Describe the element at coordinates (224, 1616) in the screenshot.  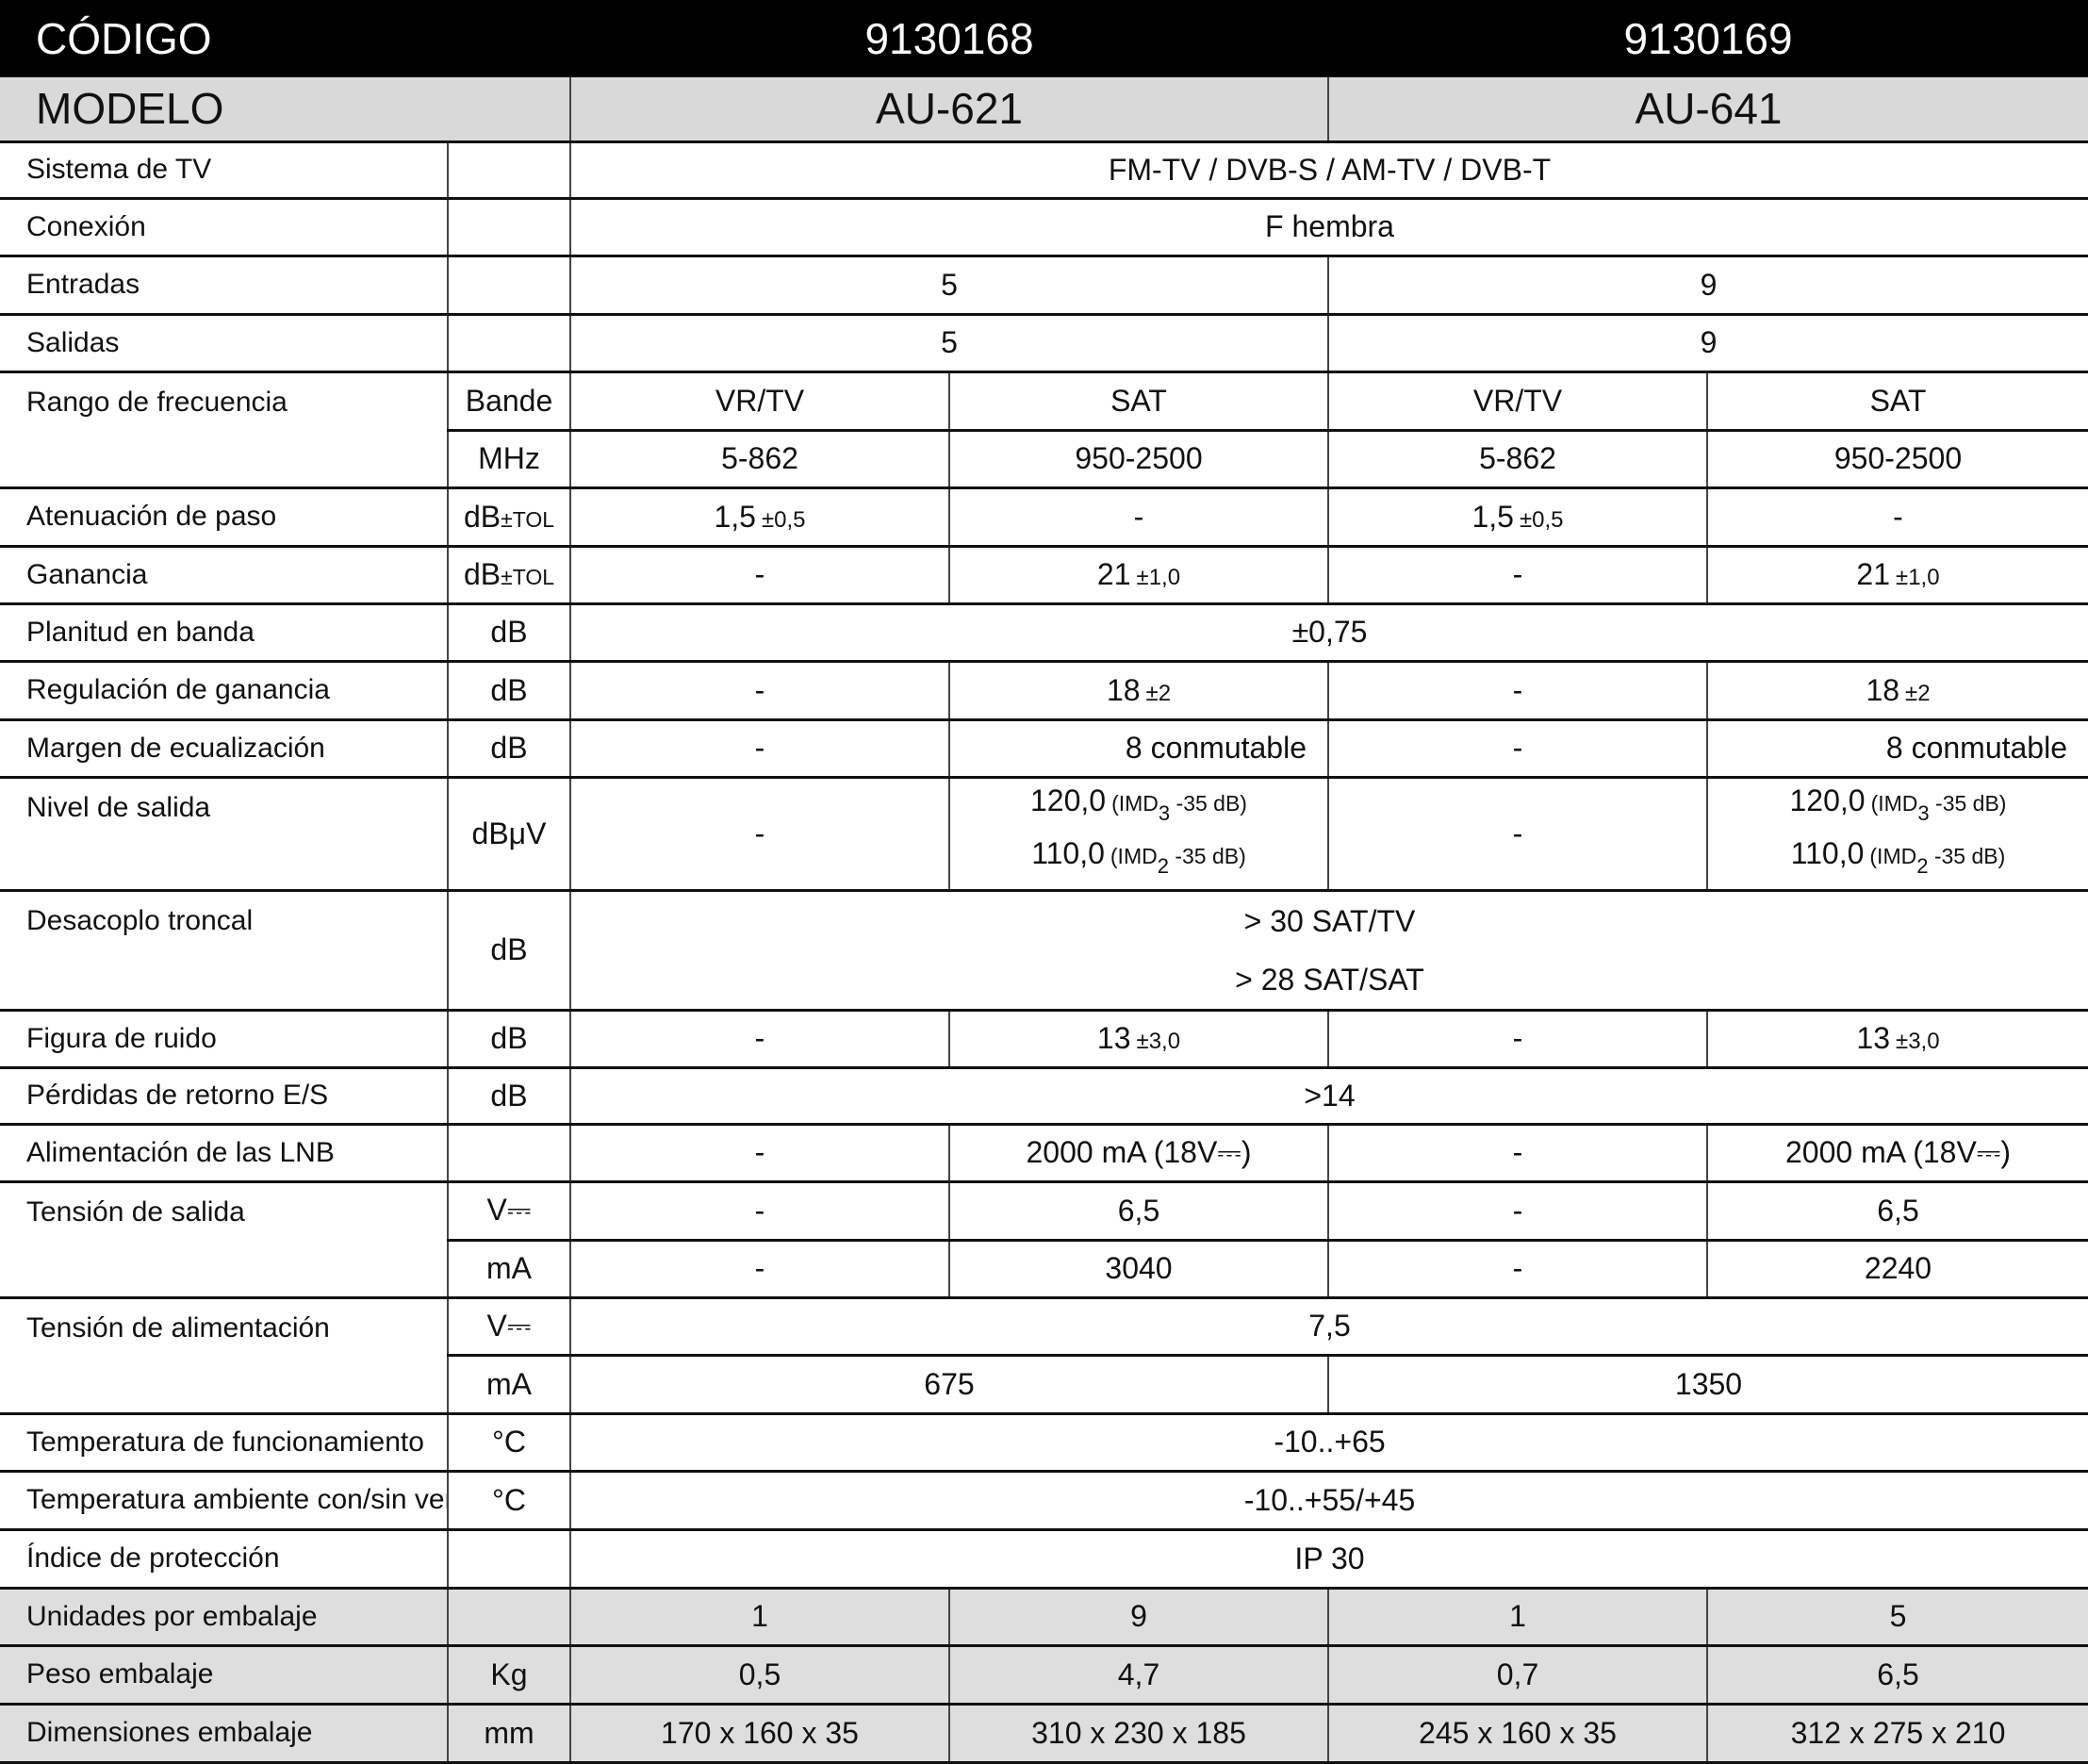
I see `row-label: Unidades por embalaje` at that location.